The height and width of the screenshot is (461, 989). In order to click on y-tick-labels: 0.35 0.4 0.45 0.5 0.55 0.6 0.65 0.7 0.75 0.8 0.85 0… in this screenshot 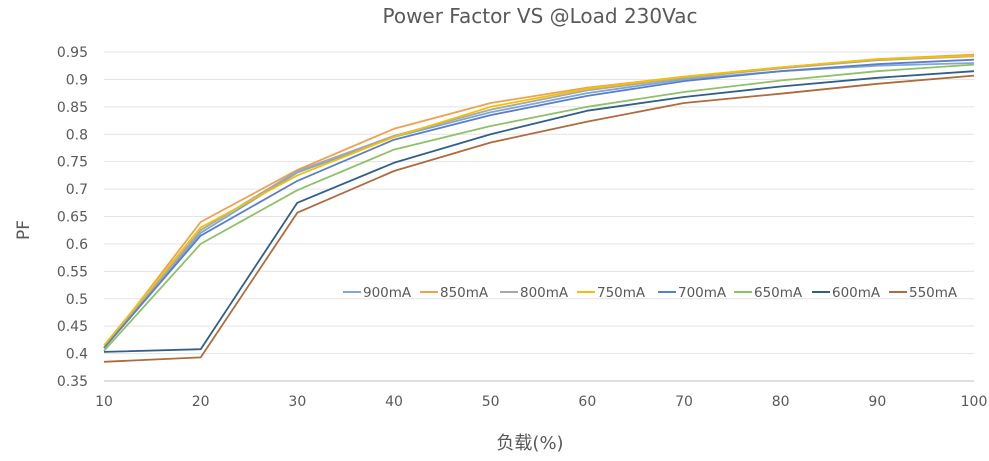, I will do `click(72, 217)`.